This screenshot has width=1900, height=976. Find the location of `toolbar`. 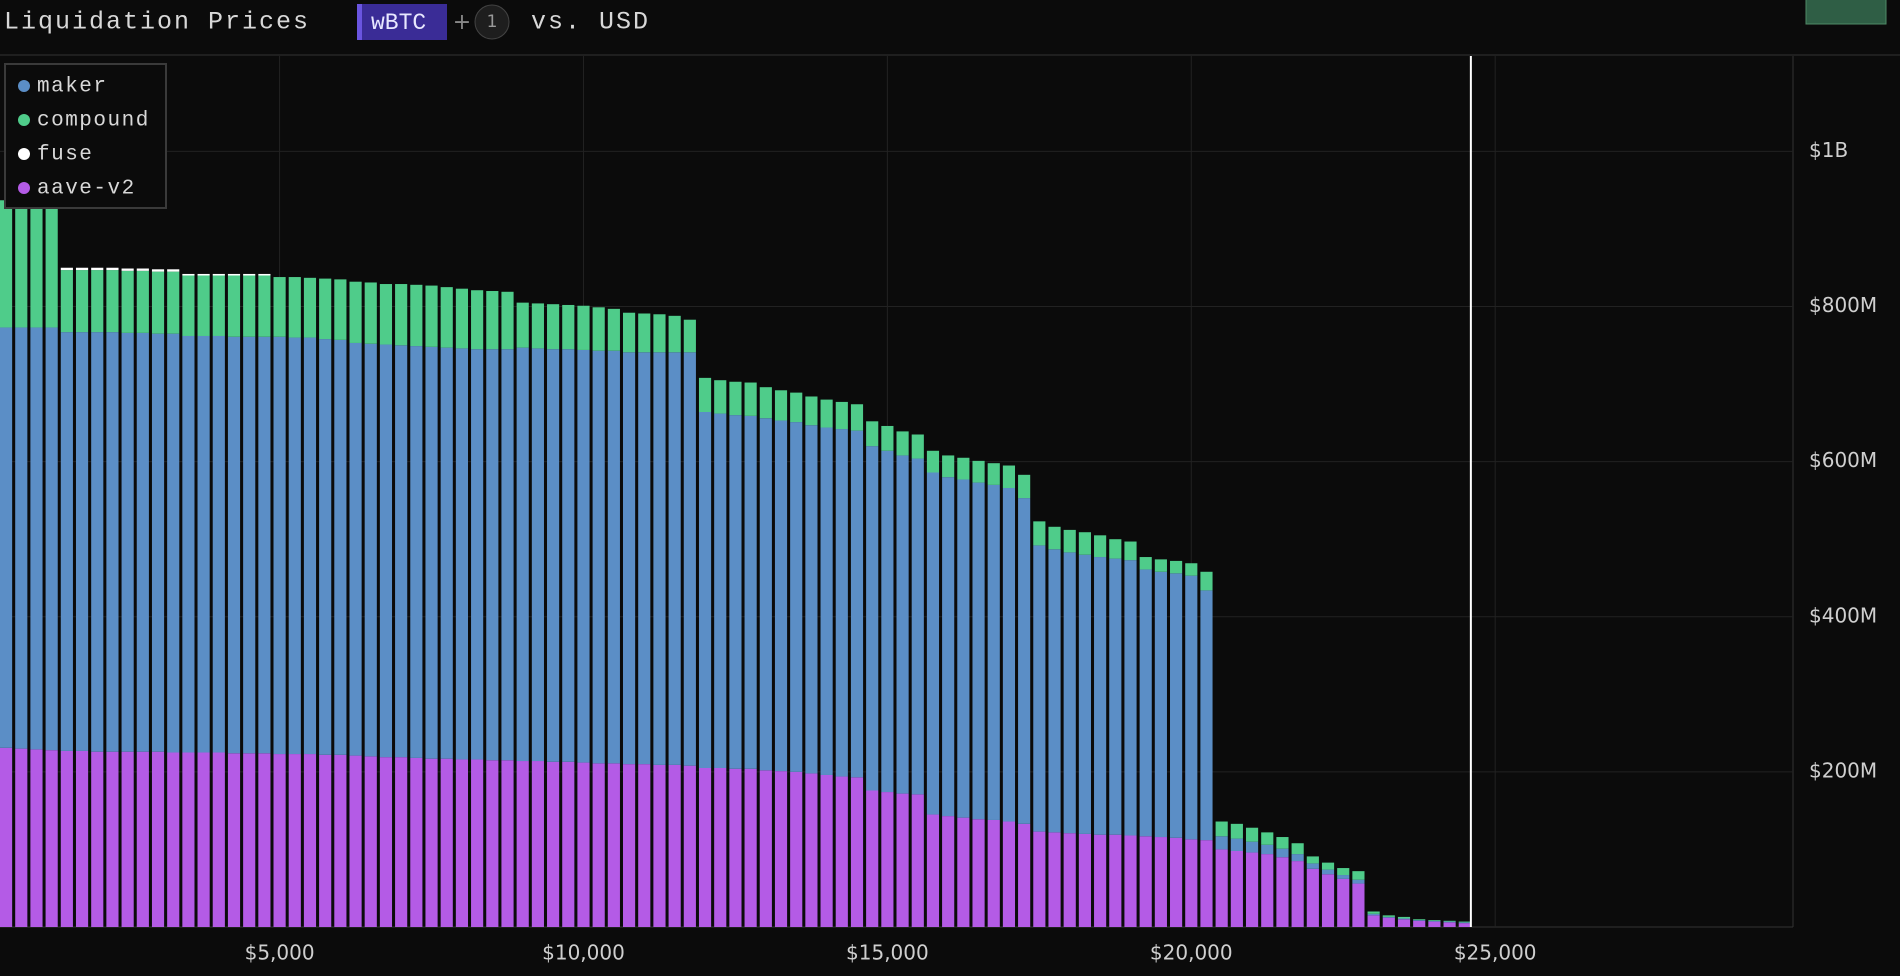

toolbar is located at coordinates (1846, 12).